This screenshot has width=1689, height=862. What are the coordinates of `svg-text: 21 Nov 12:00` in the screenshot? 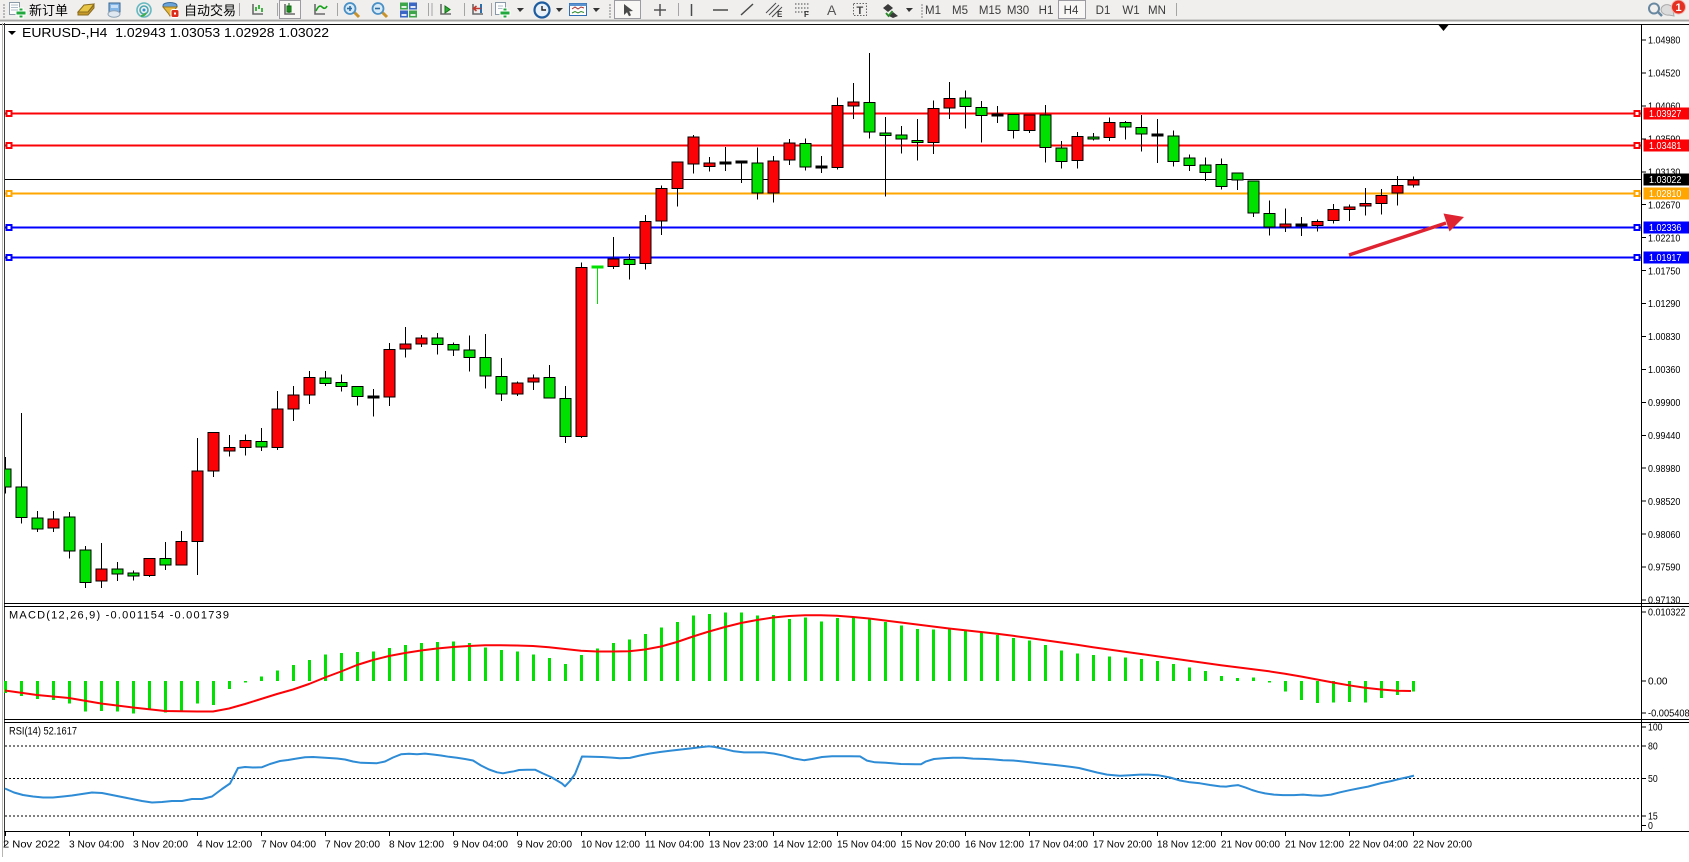 It's located at (1314, 845).